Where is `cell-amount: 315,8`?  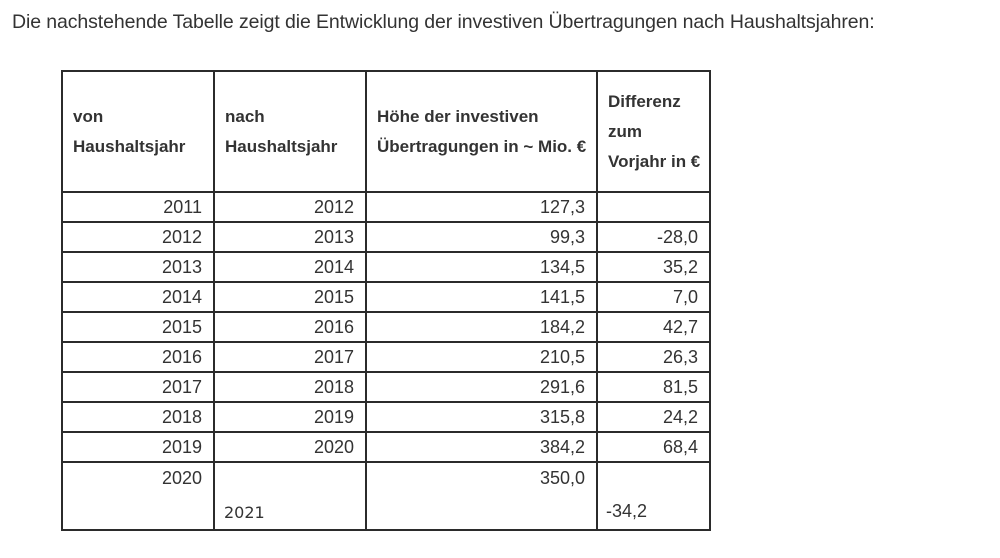 cell-amount: 315,8 is located at coordinates (481, 417).